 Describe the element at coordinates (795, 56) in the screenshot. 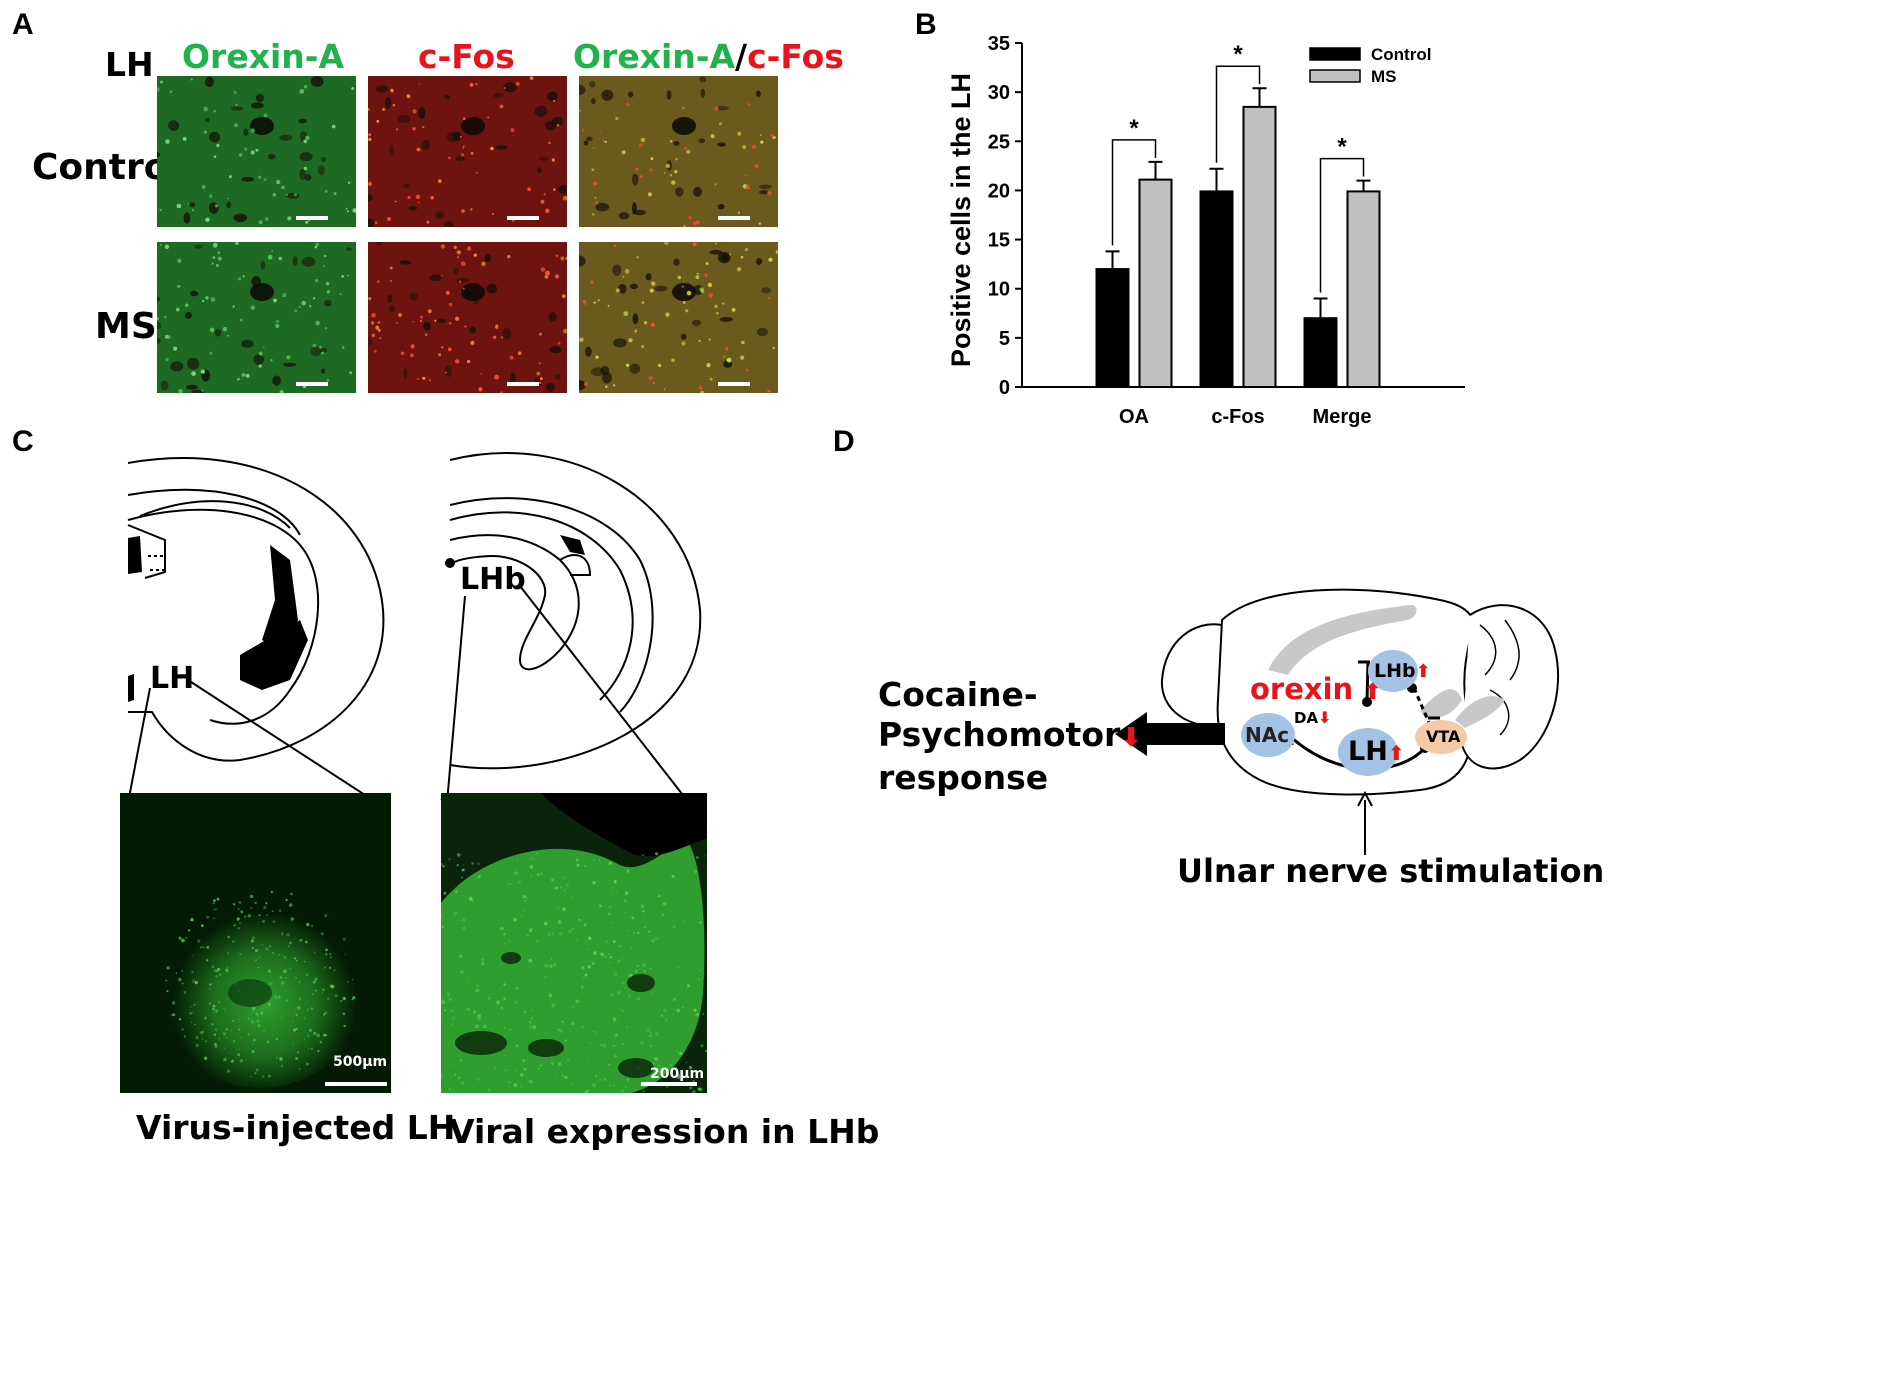

I see `header-merge-cfos: c-Fos` at that location.